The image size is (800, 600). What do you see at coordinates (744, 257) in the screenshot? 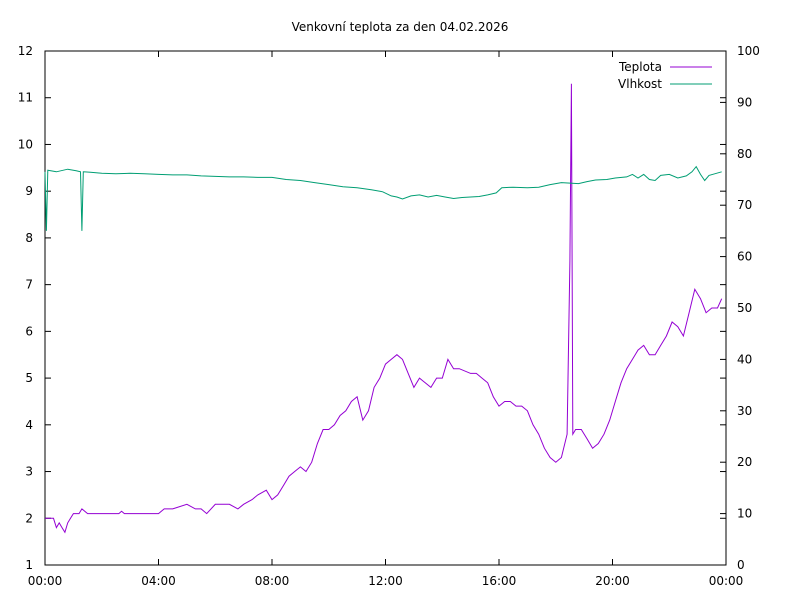
I see `y-right-tick-label: 60` at bounding box center [744, 257].